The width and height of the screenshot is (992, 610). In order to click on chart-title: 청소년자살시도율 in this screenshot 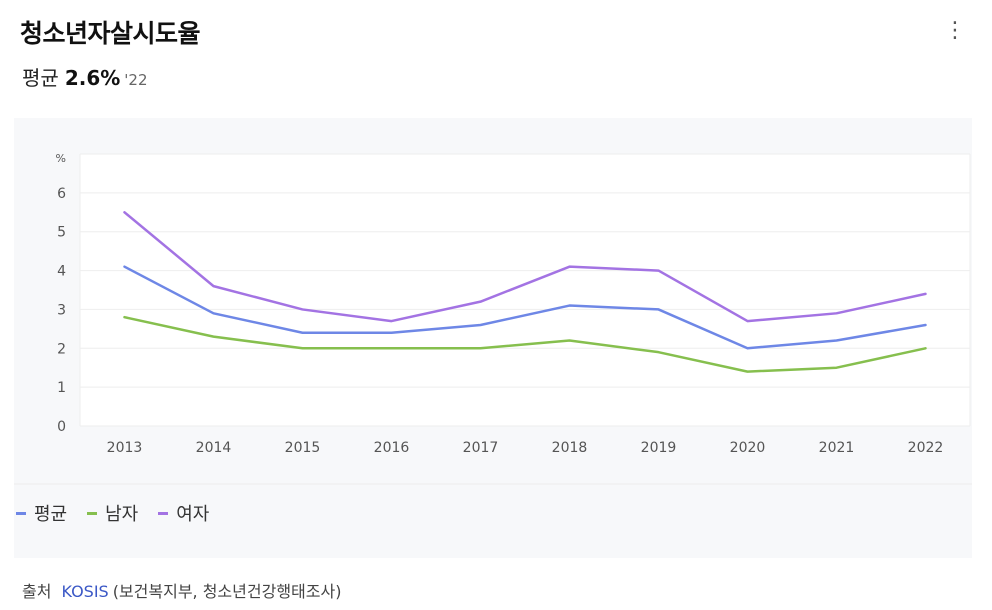, I will do `click(110, 33)`.